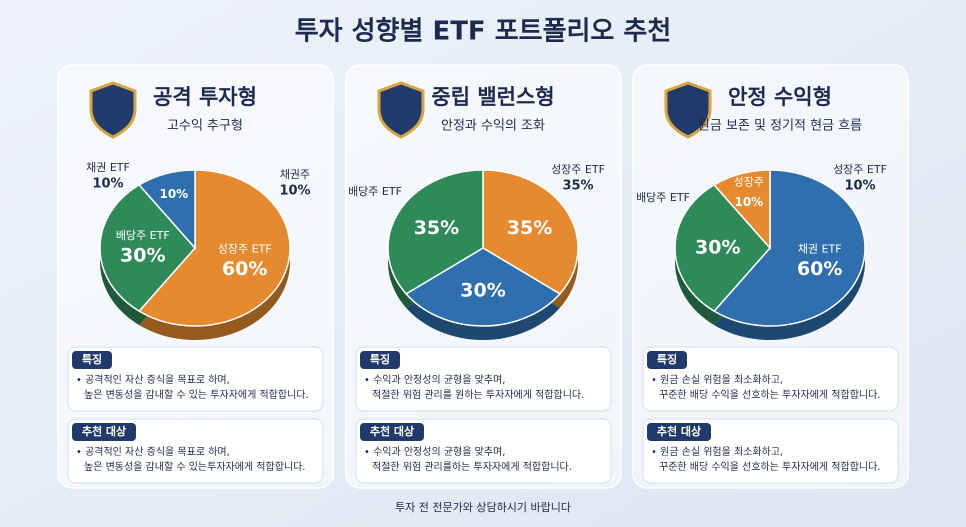  I want to click on footnote: 투자 전 전문가와 상담하시기 바랍니다, so click(483, 507).